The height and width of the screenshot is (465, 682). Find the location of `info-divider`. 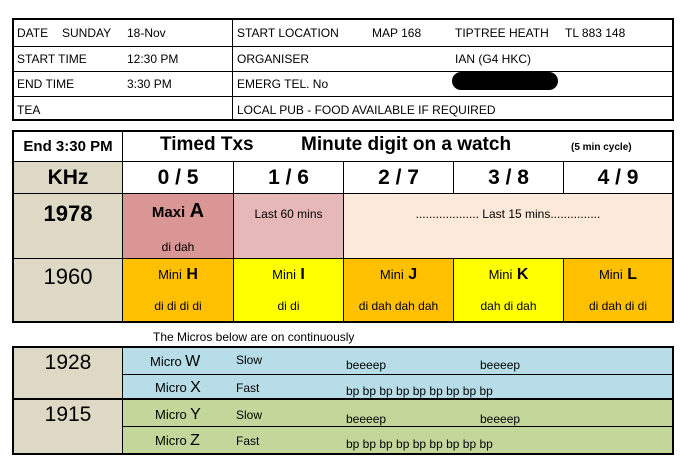

info-divider is located at coordinates (232, 69).